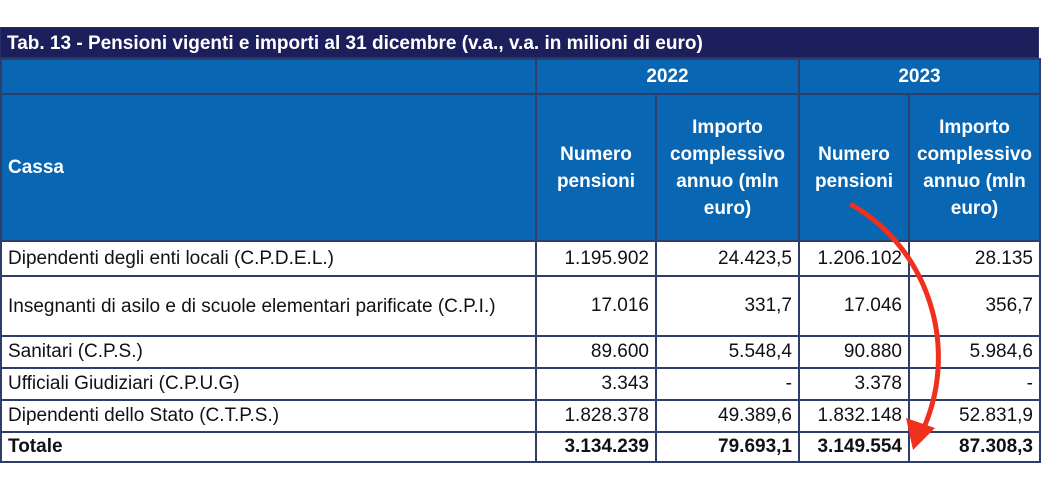 The width and height of the screenshot is (1047, 480). Describe the element at coordinates (727, 352) in the screenshot. I see `cell-value: 5.548,4` at that location.